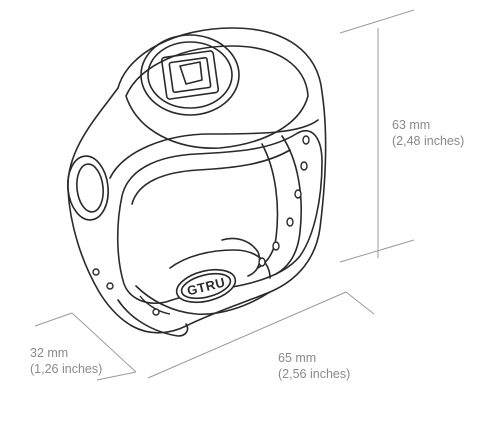 The height and width of the screenshot is (433, 502). Describe the element at coordinates (190, 75) in the screenshot. I see `top-logo-icon` at that location.